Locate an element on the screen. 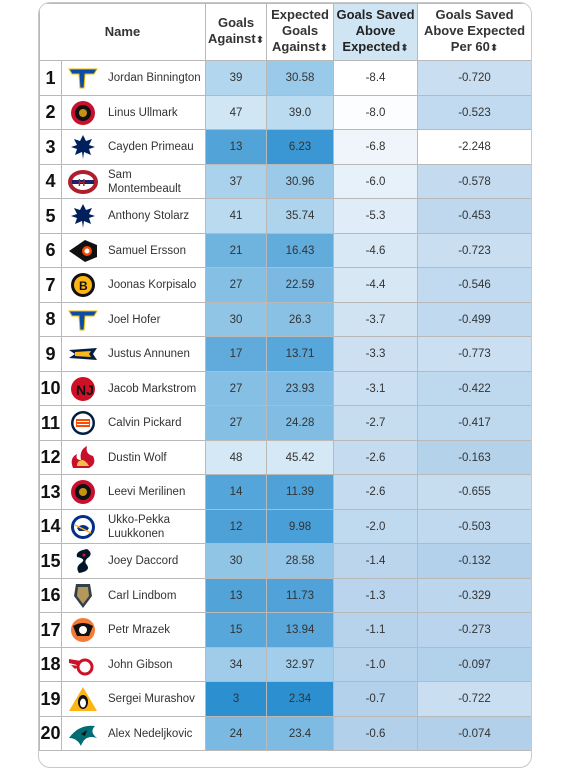 The width and height of the screenshot is (566, 768). player-name: Anthony Stolarz is located at coordinates (149, 216).